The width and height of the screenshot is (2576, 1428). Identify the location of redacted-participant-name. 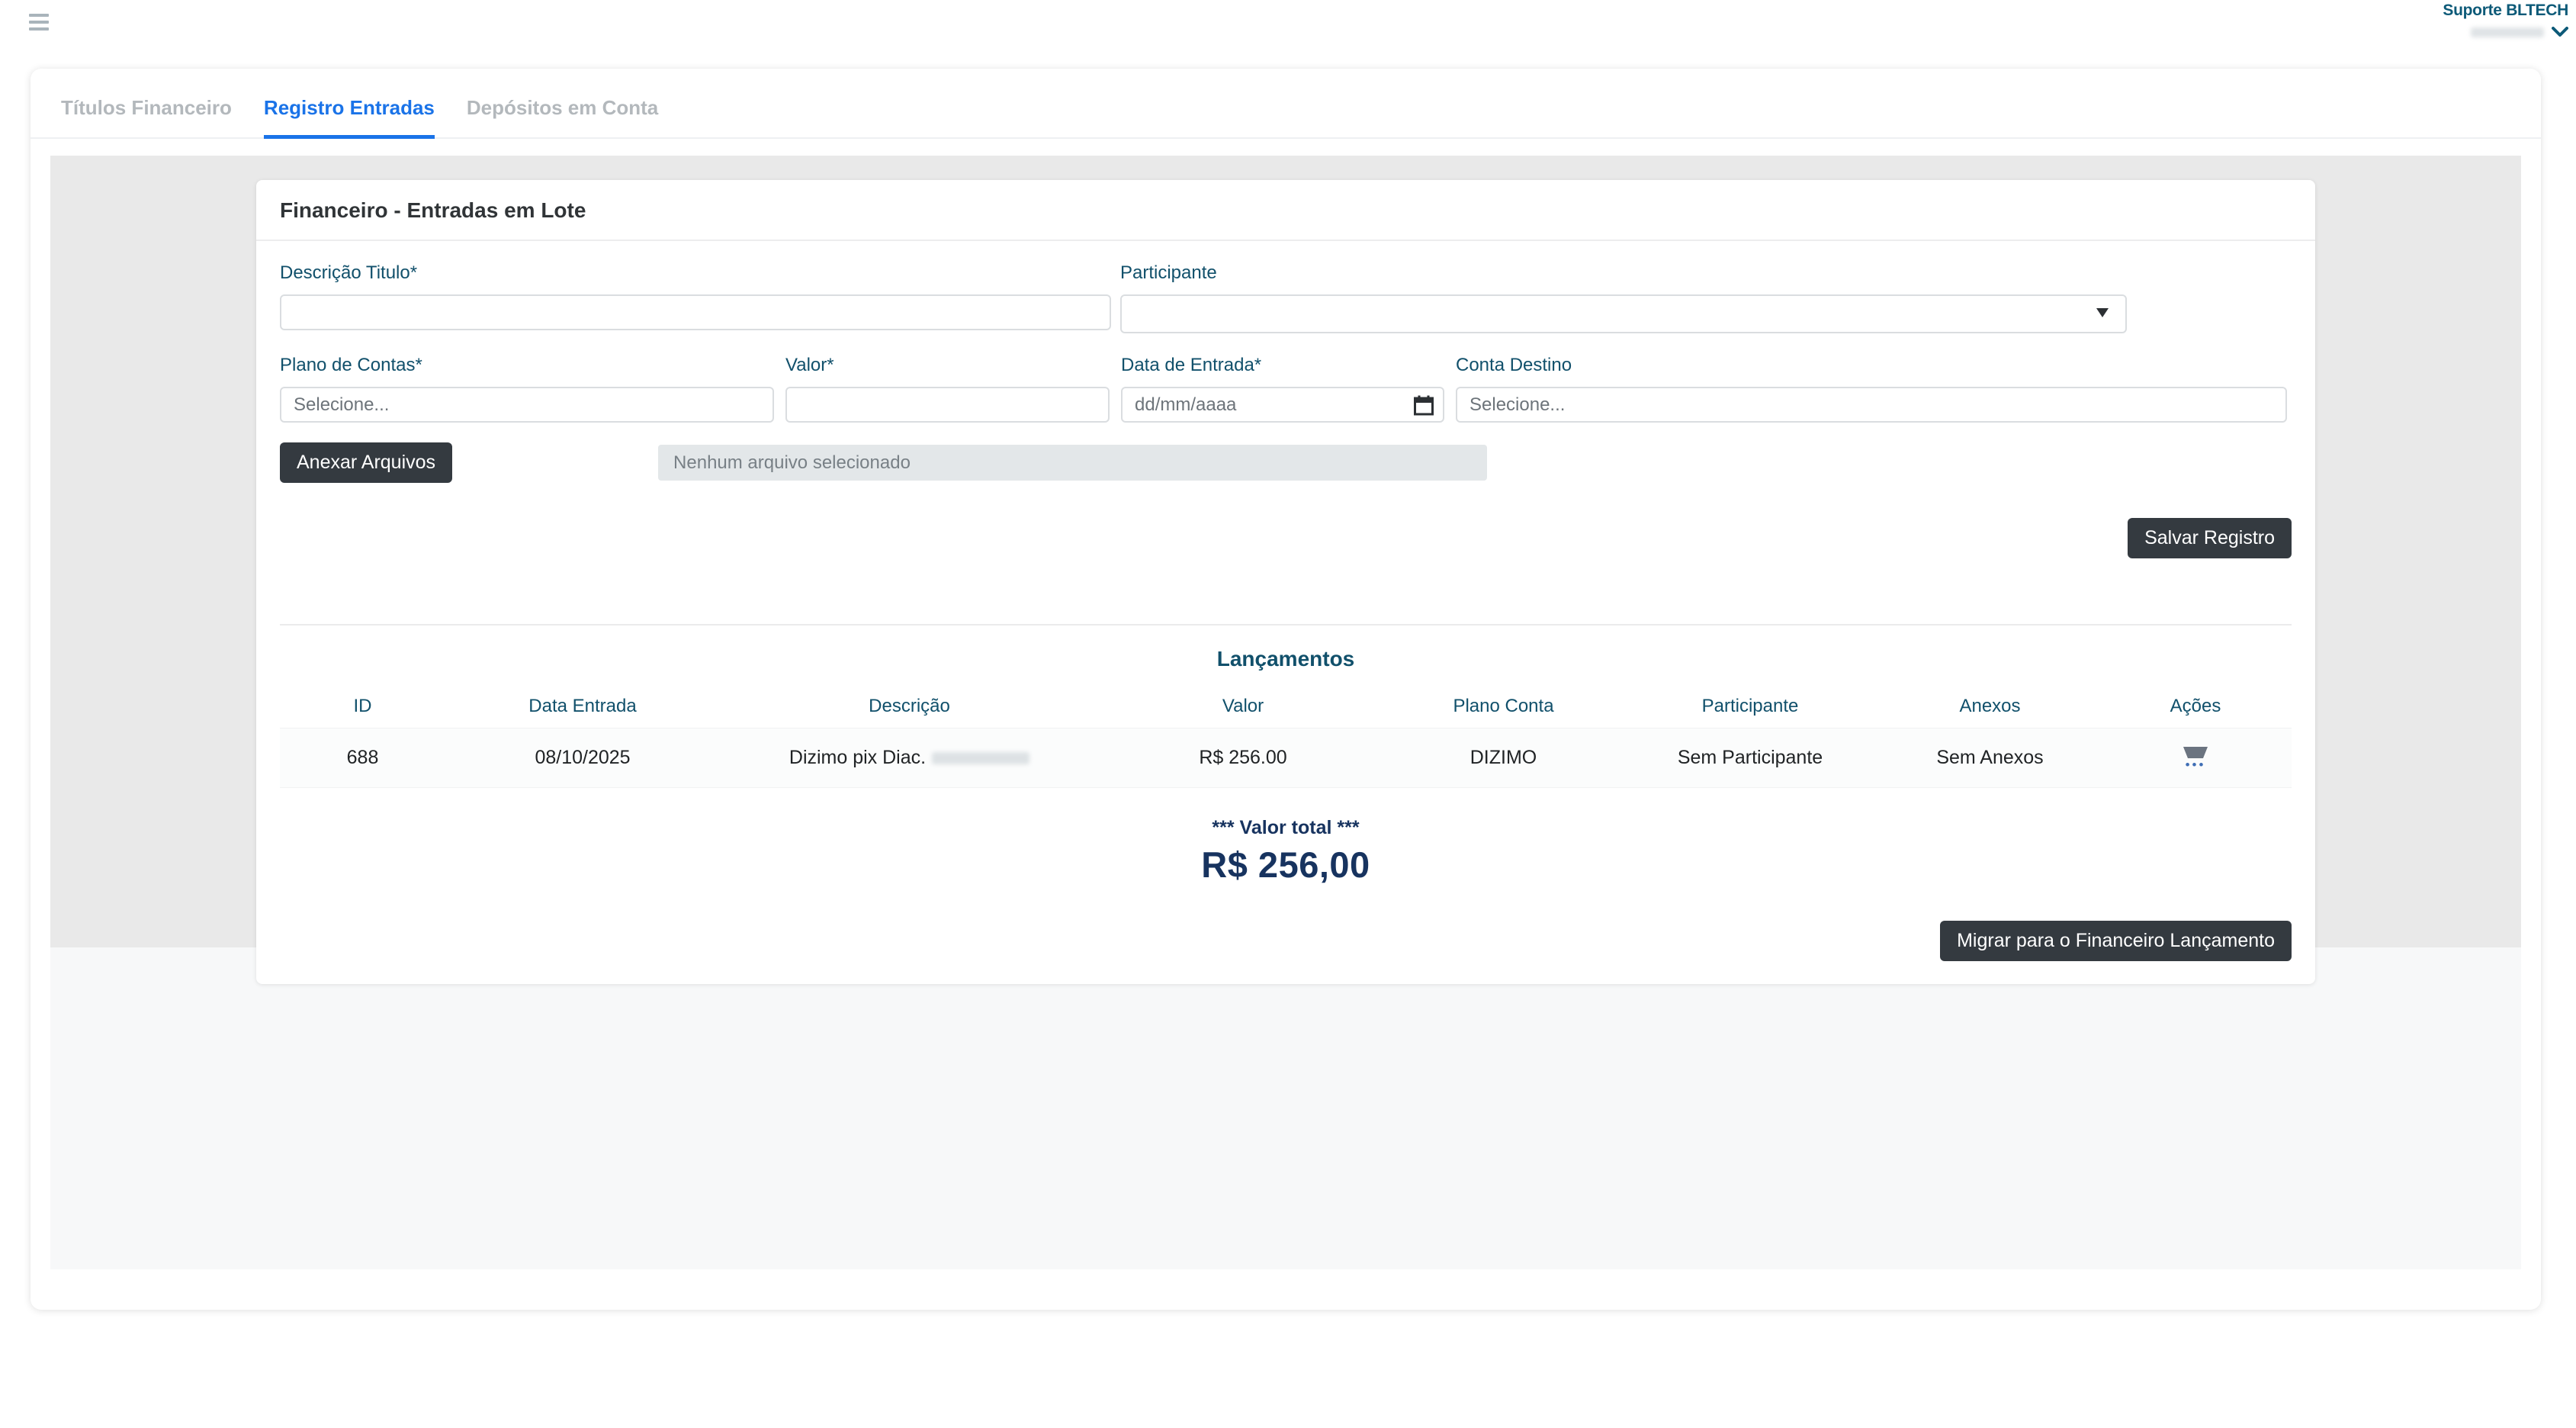
(981, 757).